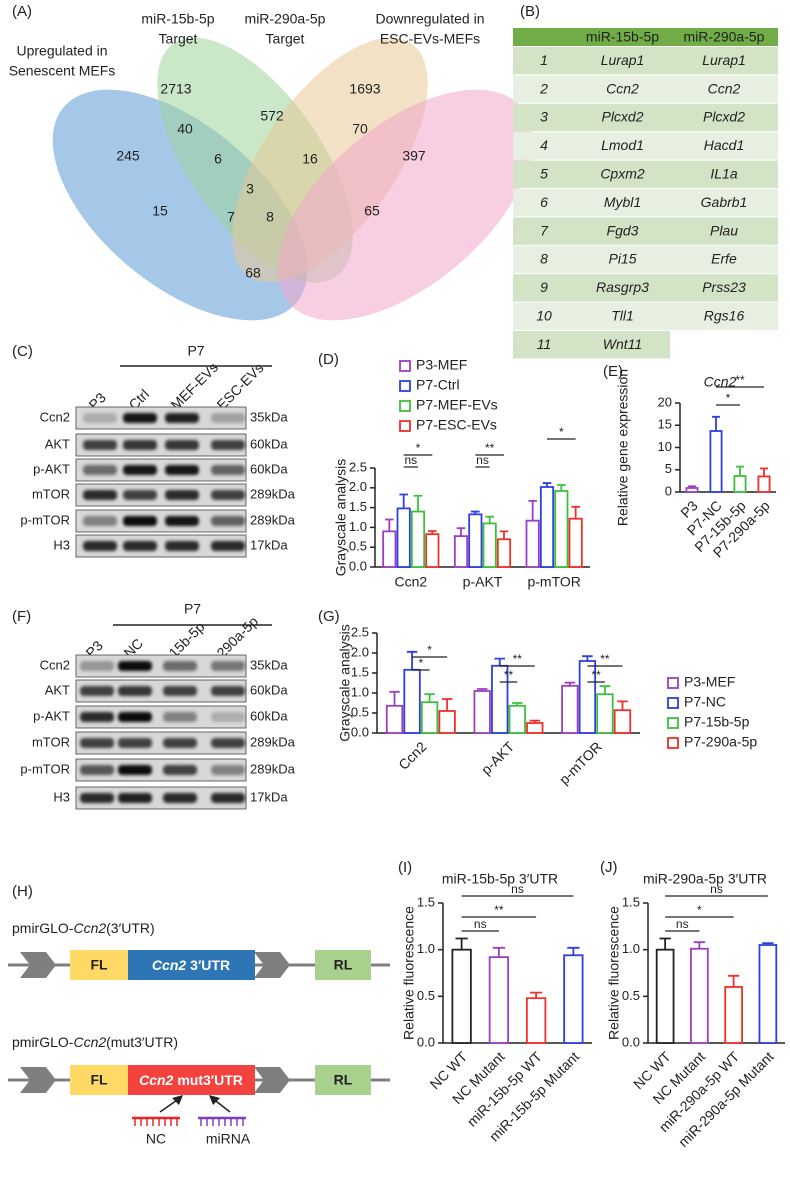 The height and width of the screenshot is (1182, 790). What do you see at coordinates (239, 386) in the screenshot?
I see `lane-label: ESC-EVs` at bounding box center [239, 386].